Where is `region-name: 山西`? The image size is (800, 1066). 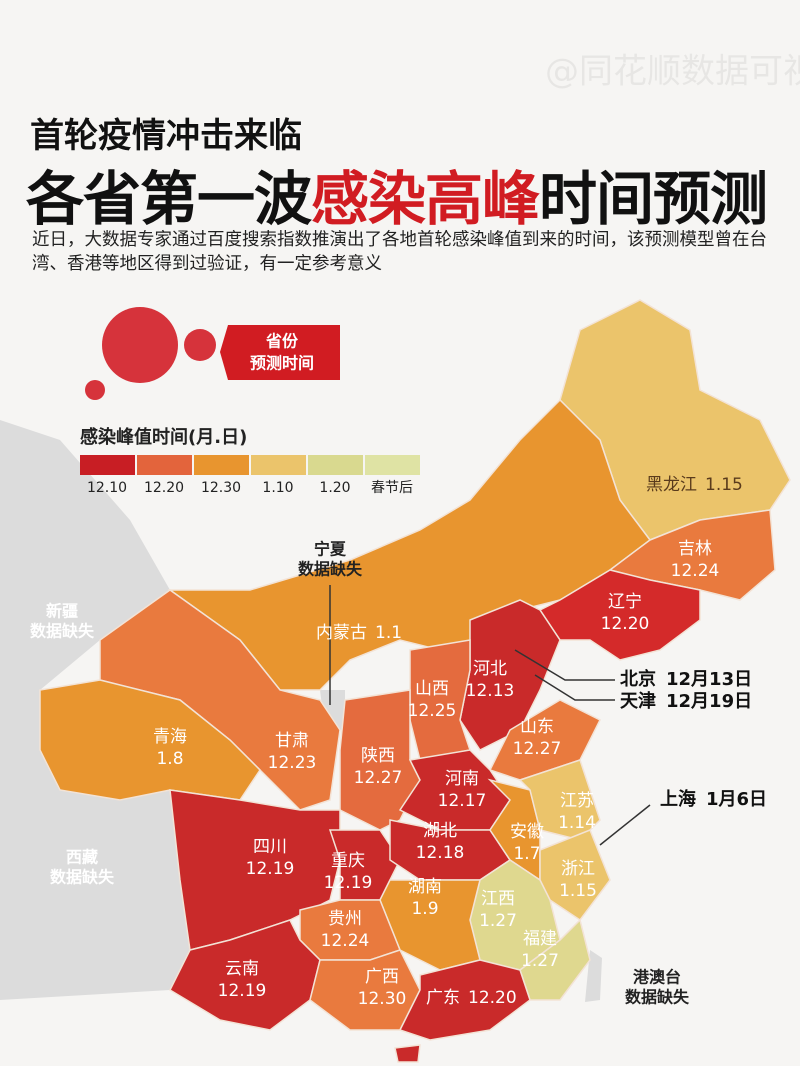
region-name: 山西 is located at coordinates (432, 689).